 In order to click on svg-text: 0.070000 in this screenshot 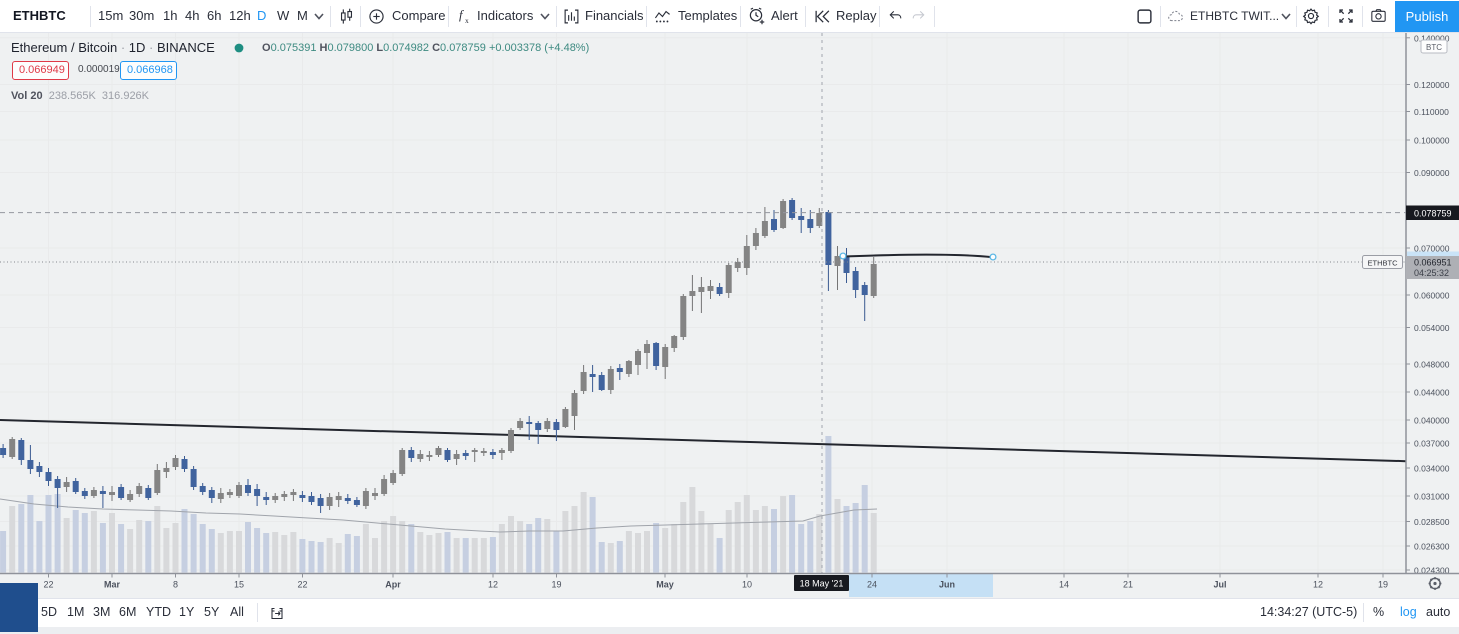, I will do `click(1432, 249)`.